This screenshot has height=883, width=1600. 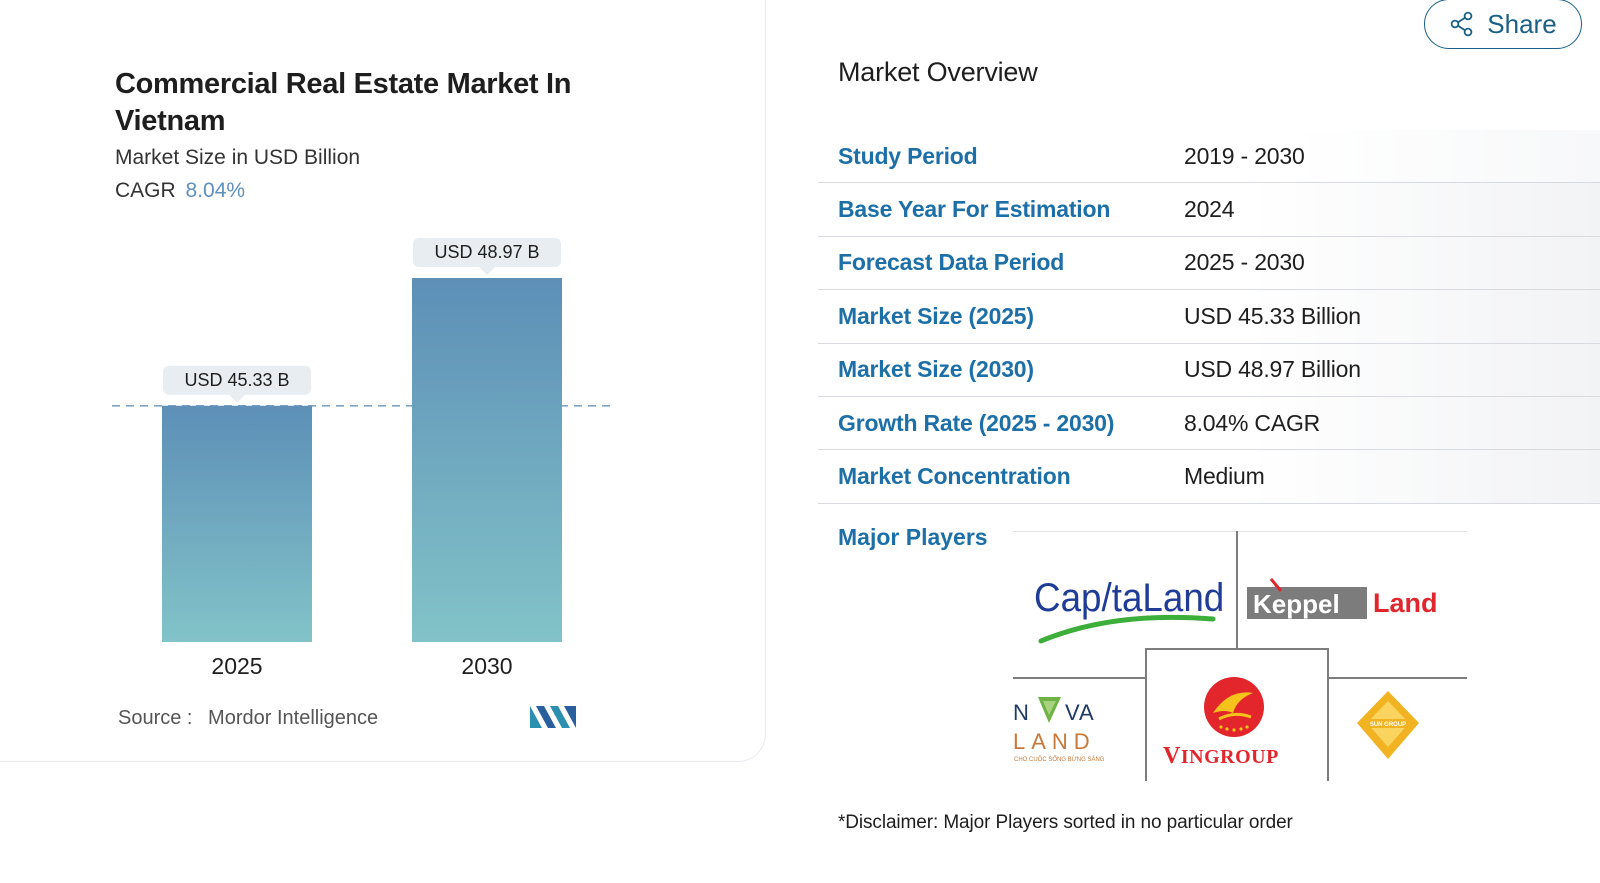 I want to click on overview-value: 2024, so click(x=1209, y=209).